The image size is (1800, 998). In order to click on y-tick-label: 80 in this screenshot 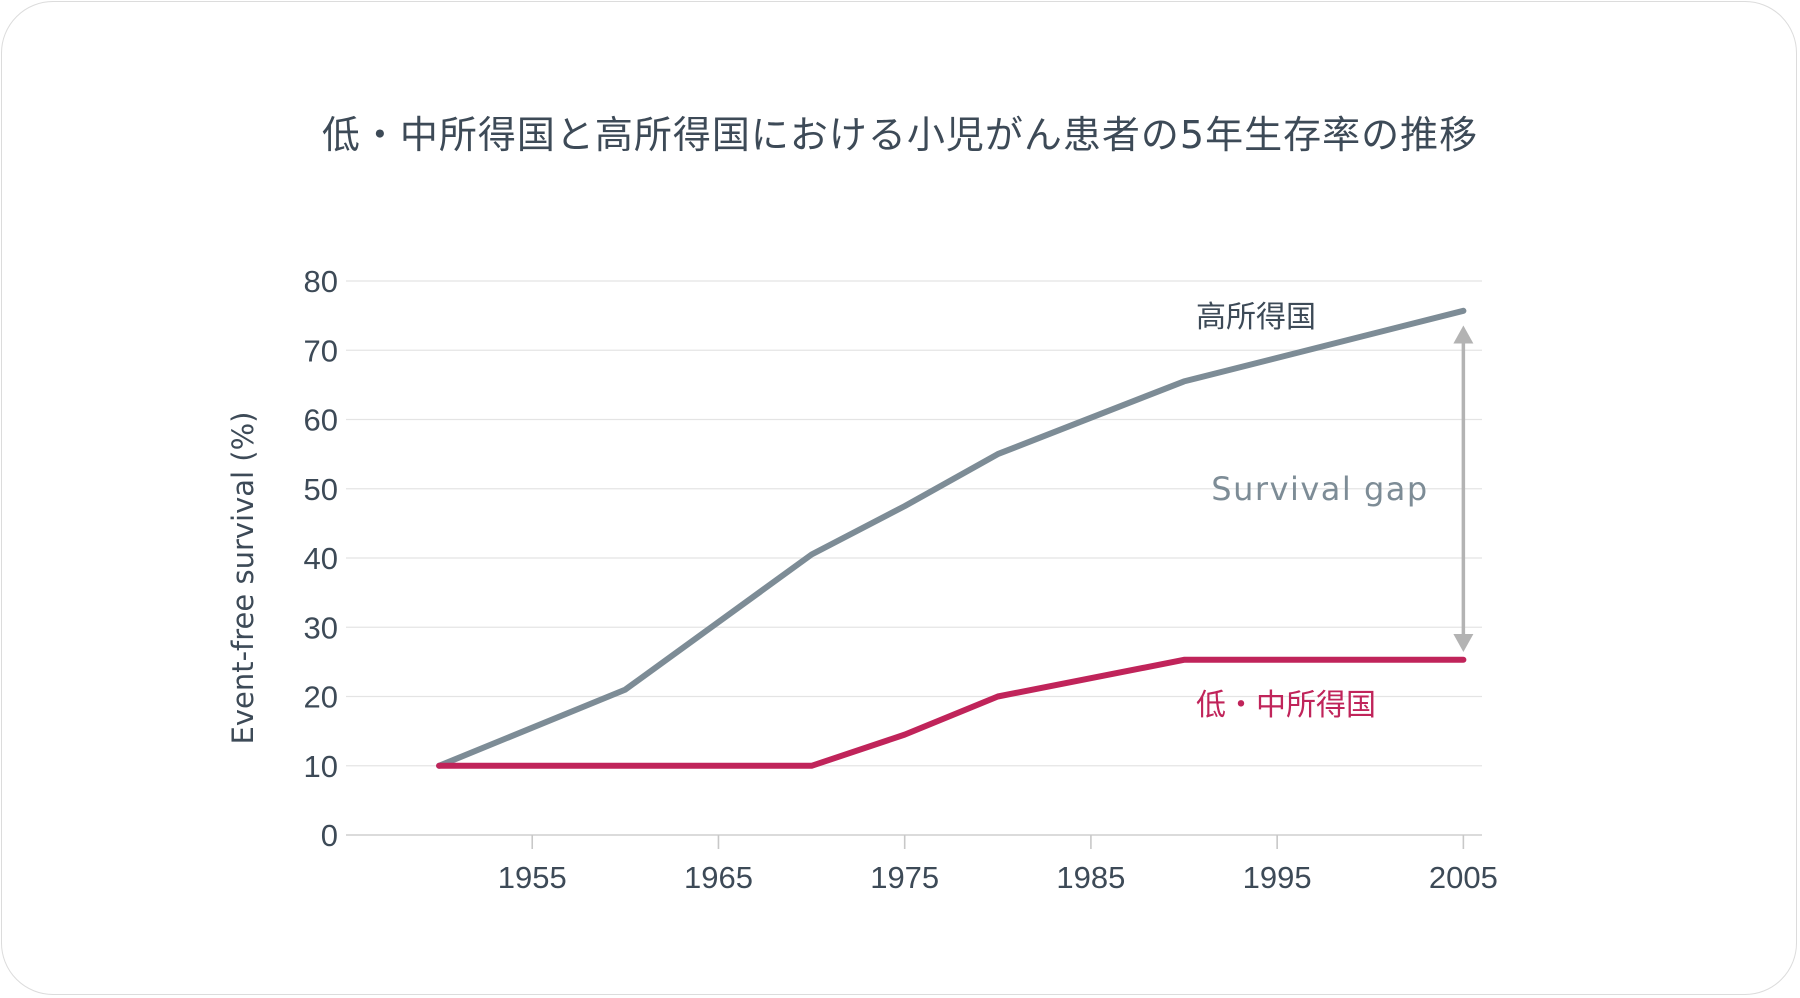, I will do `click(321, 281)`.